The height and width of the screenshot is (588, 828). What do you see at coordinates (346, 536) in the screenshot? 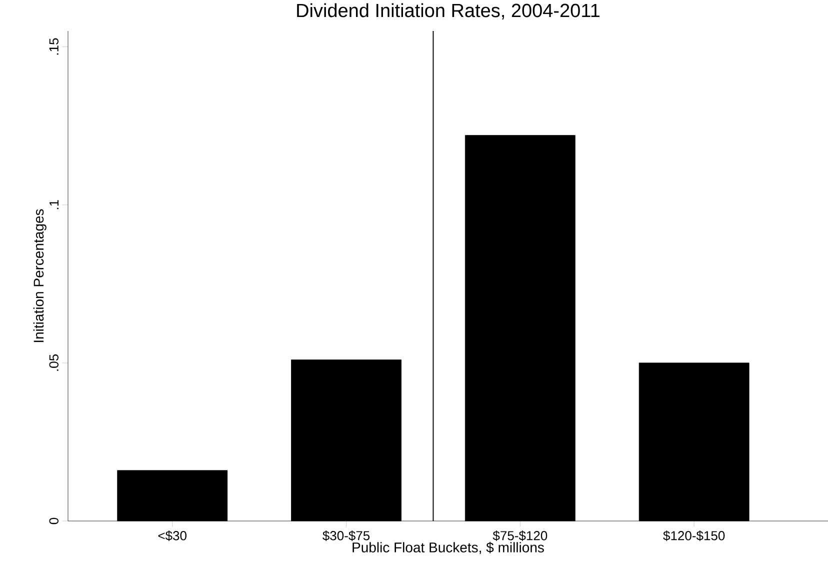
I see `x-tick-label: $30-$75` at bounding box center [346, 536].